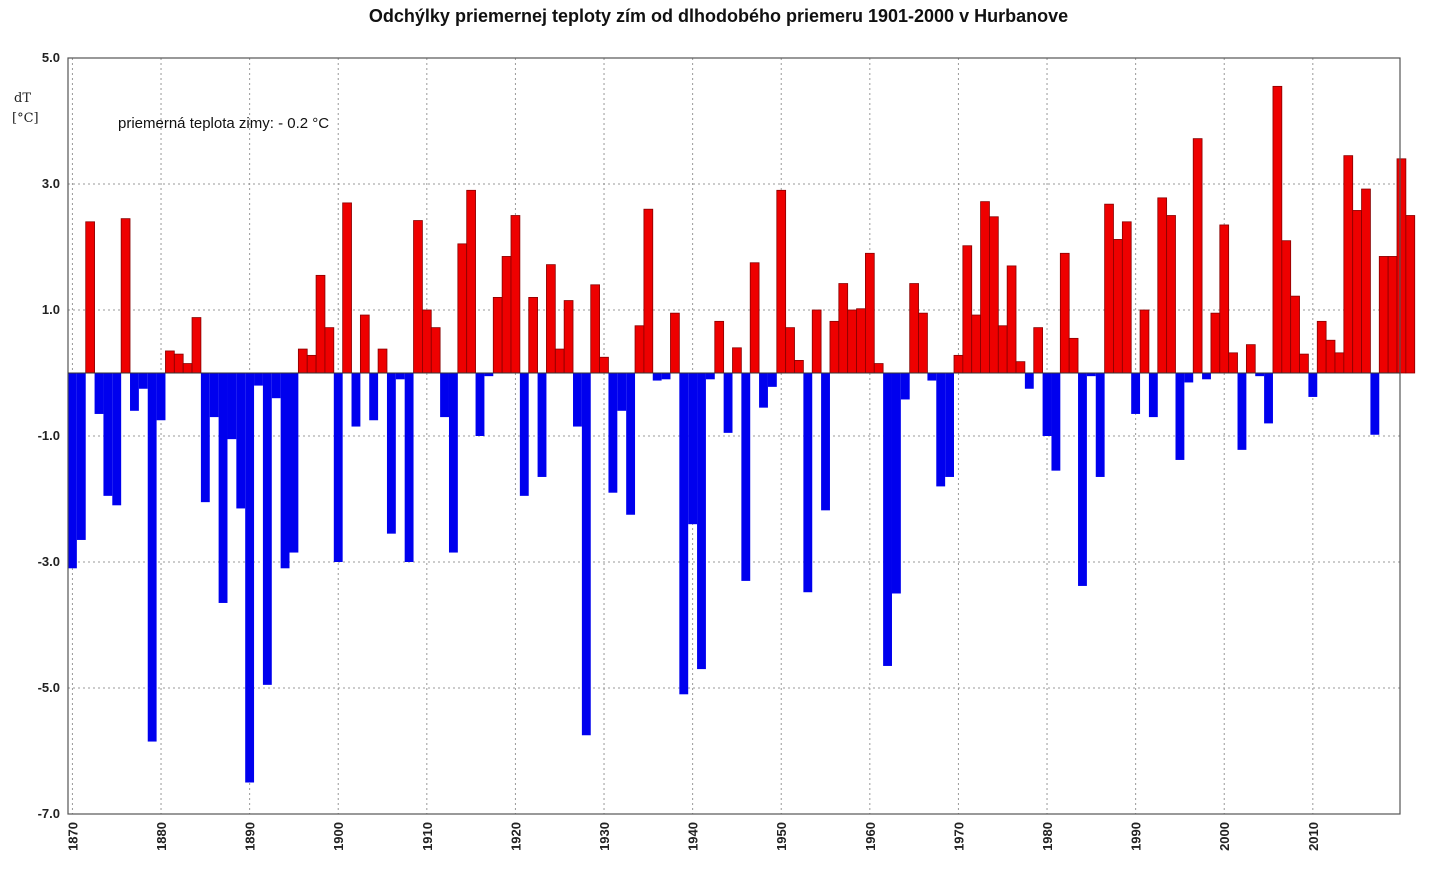 The image size is (1437, 887). What do you see at coordinates (896, 483) in the screenshot?
I see `bar-1963` at bounding box center [896, 483].